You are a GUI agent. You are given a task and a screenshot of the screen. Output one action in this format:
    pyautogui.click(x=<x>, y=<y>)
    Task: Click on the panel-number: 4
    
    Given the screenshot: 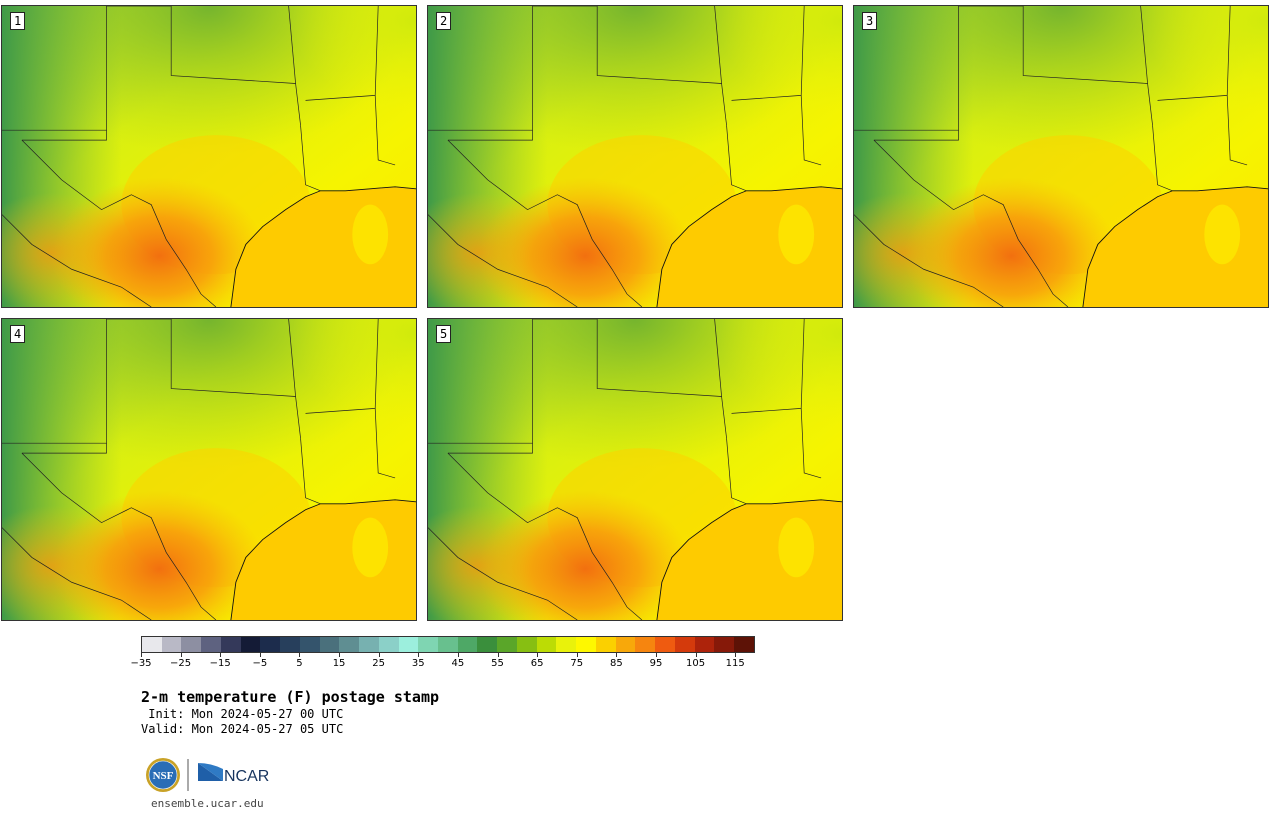 What is the action you would take?
    pyautogui.click(x=18, y=334)
    